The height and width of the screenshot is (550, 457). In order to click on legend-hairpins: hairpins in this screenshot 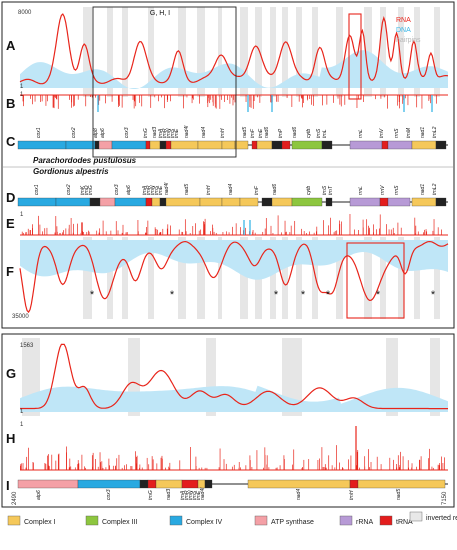, I will do `click(408, 40)`.